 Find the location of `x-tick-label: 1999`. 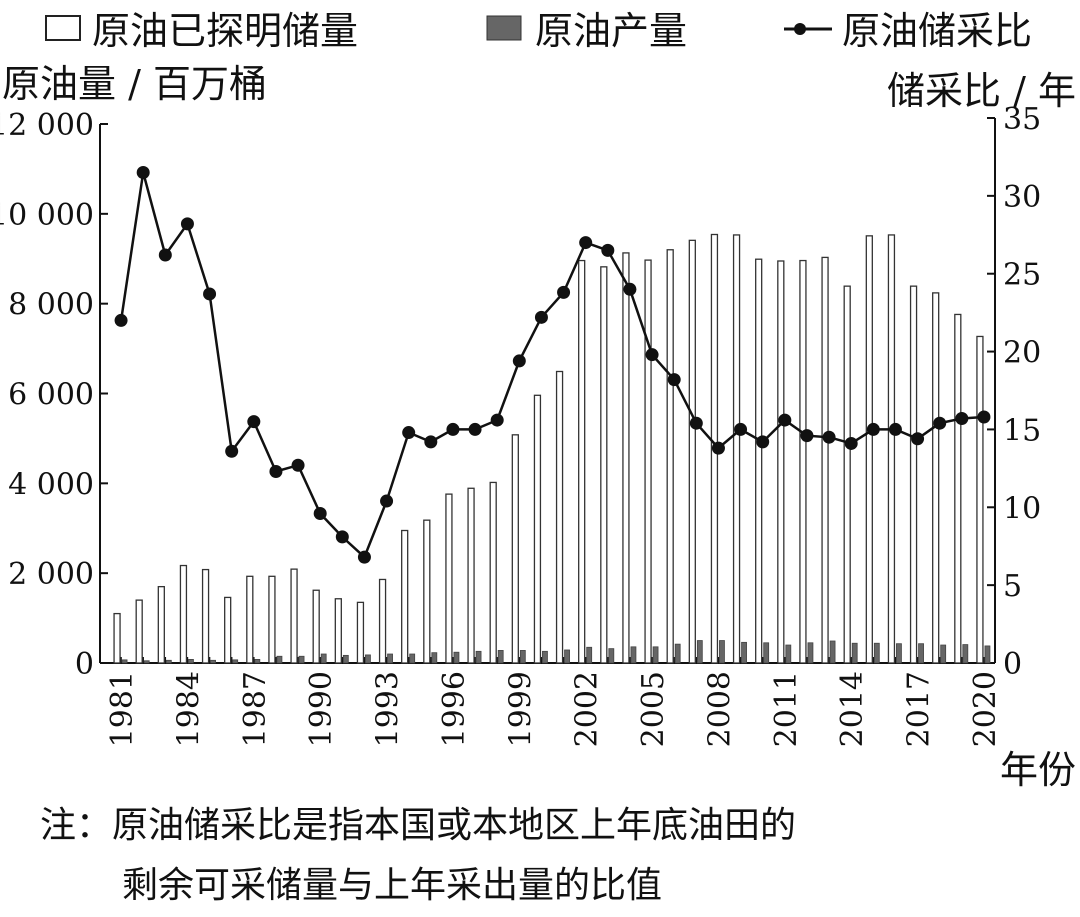

x-tick-label: 1999 is located at coordinates (520, 709).